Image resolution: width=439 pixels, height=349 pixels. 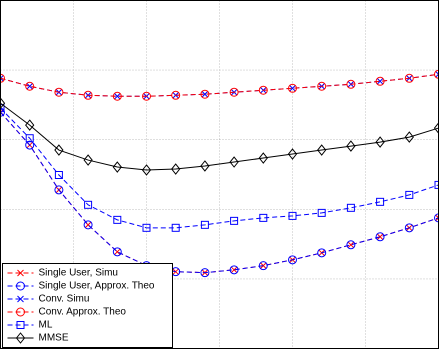 What do you see at coordinates (54, 338) in the screenshot?
I see `legend-label: MMSE` at bounding box center [54, 338].